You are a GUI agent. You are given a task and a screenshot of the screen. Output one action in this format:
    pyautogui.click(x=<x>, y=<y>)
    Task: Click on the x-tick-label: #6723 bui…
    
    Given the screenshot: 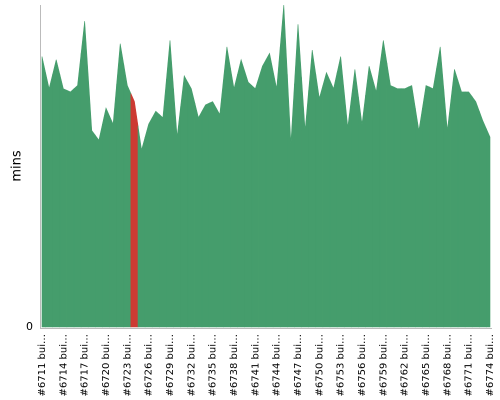 What is the action you would take?
    pyautogui.click(x=127, y=365)
    